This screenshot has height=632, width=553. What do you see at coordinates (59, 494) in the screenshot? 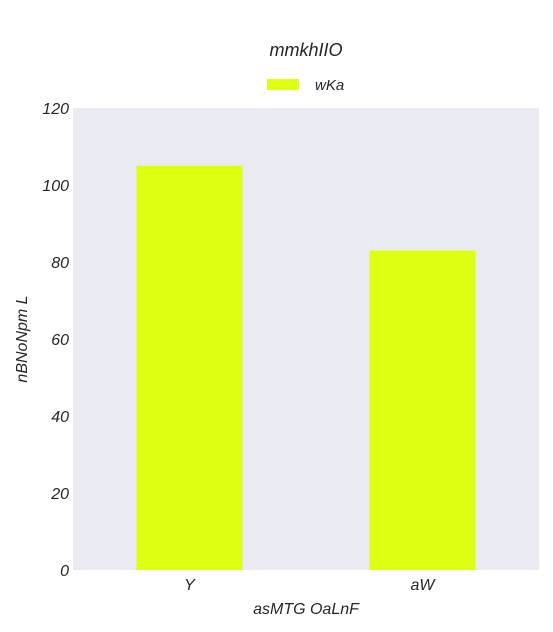
I see `y-tick-label: 20` at bounding box center [59, 494].